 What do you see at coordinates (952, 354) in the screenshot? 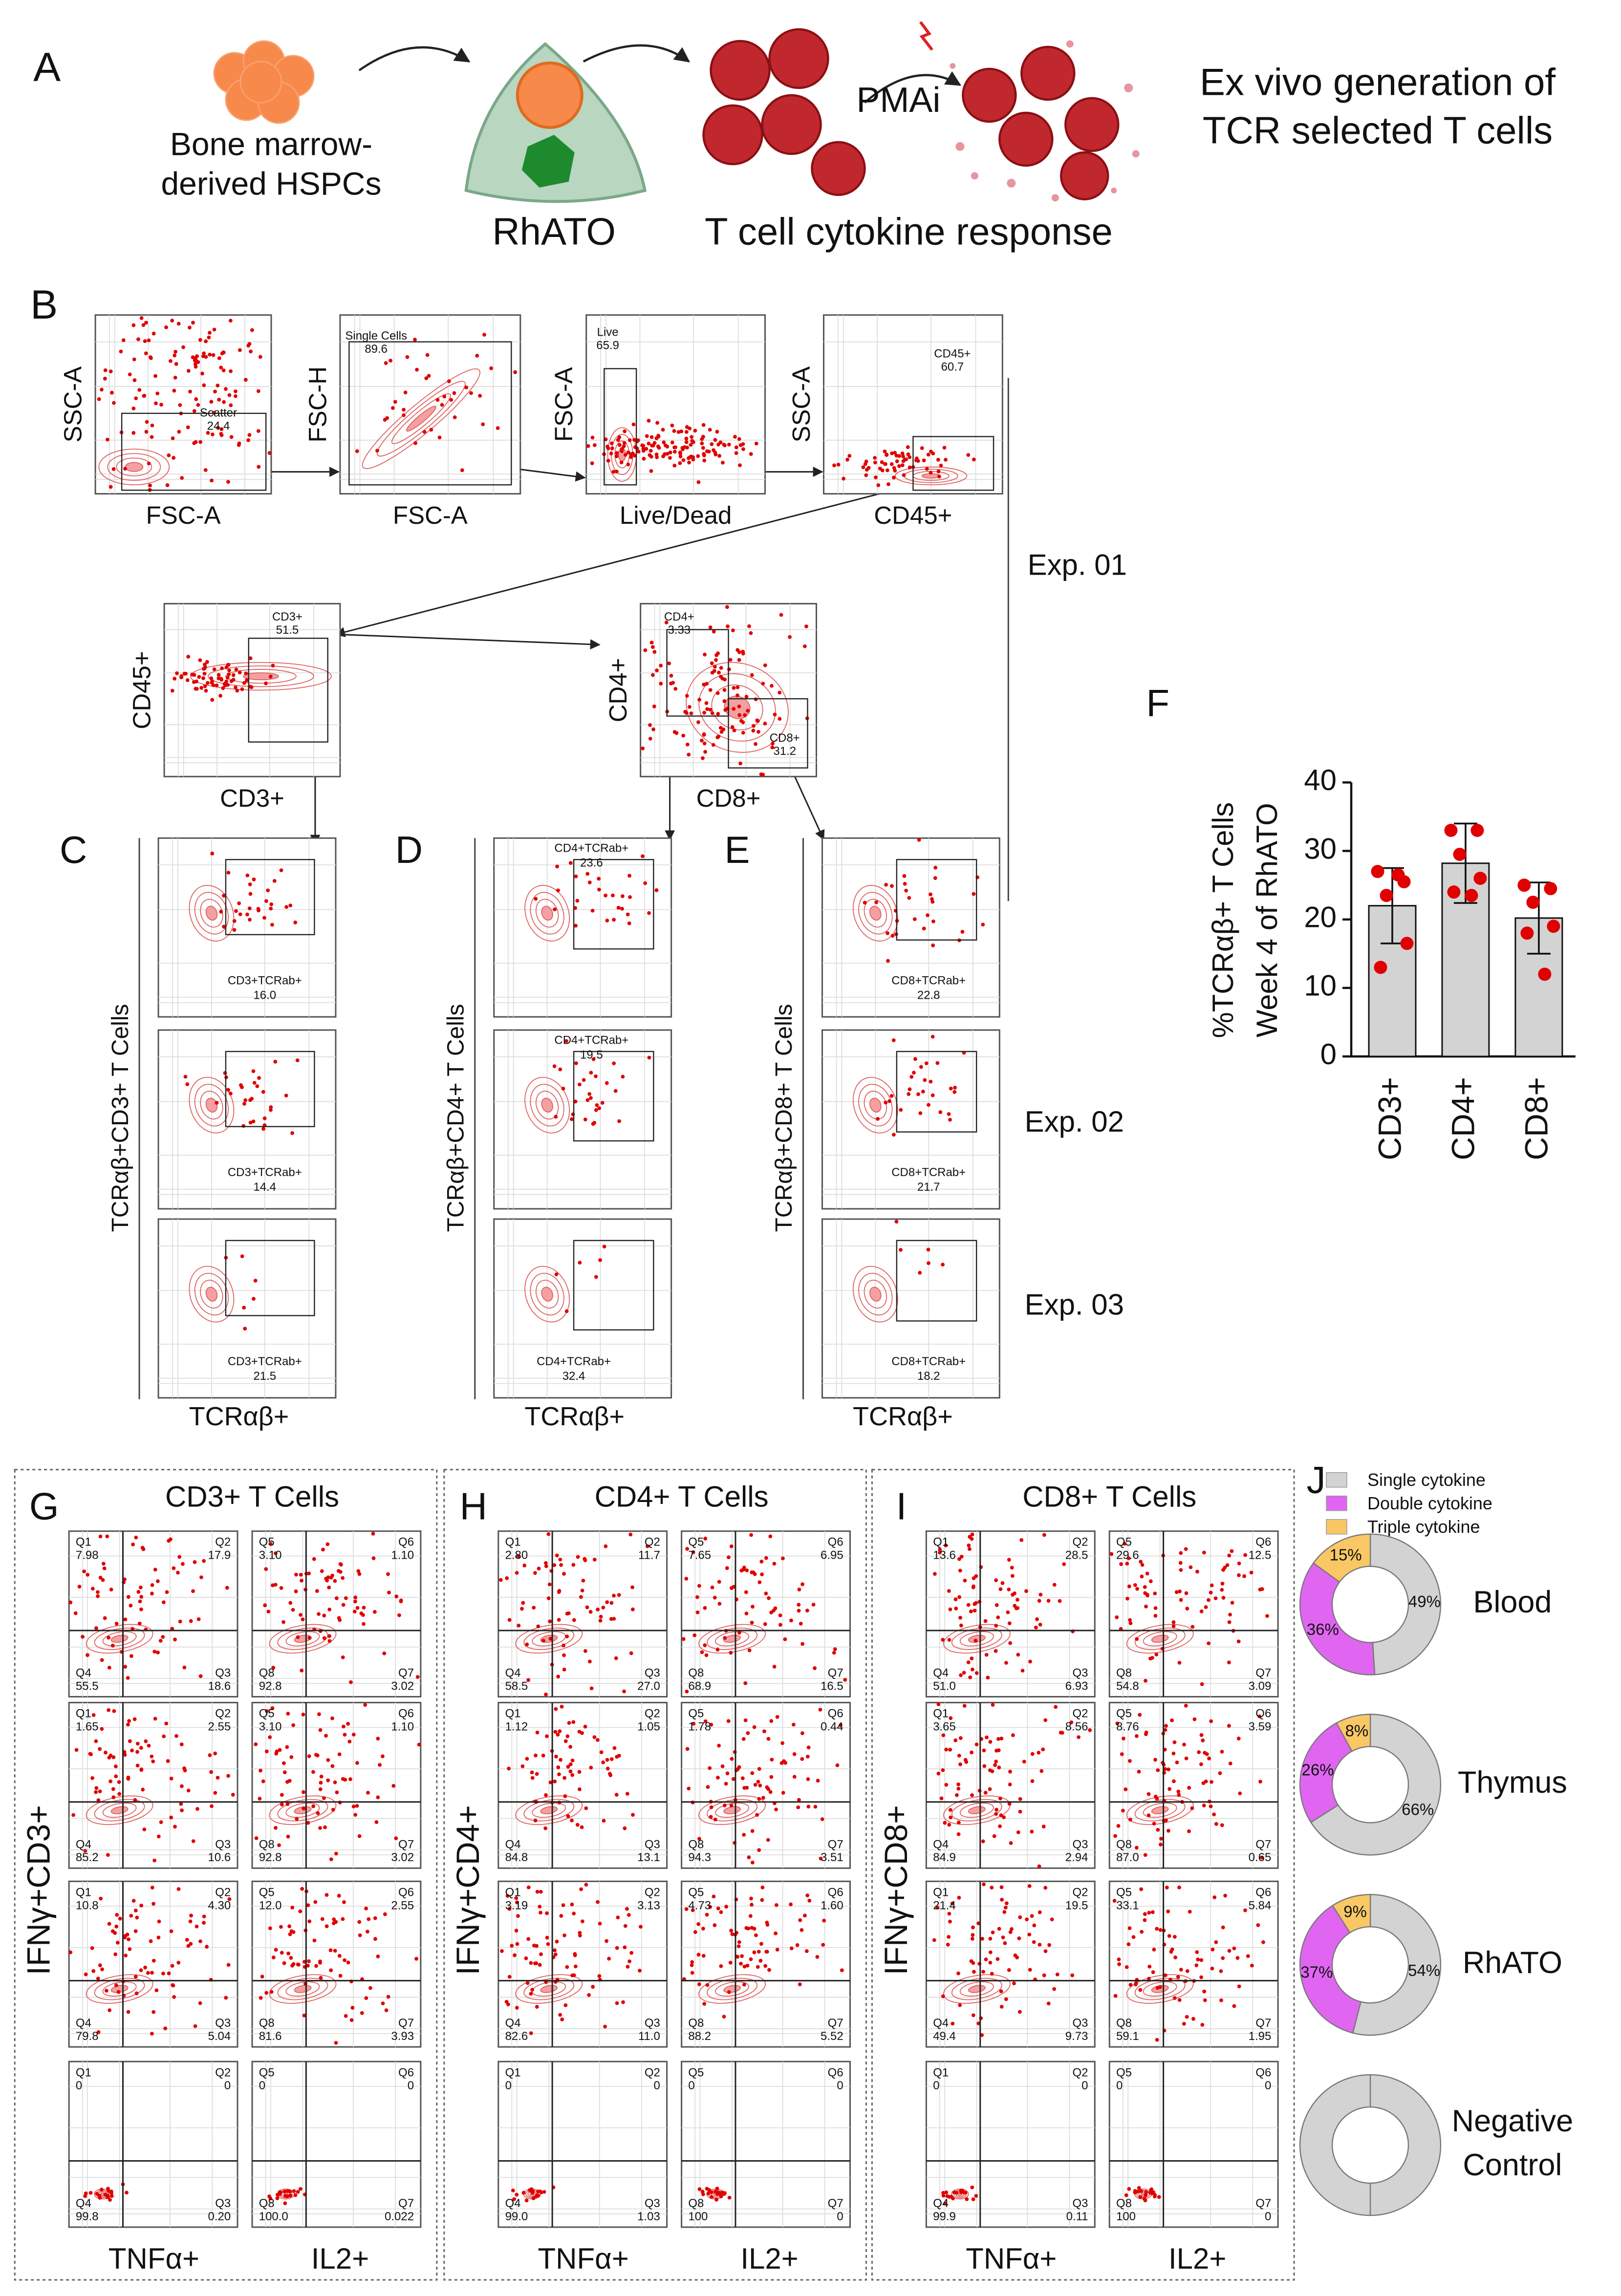
I see `gate-name: CD45+` at bounding box center [952, 354].